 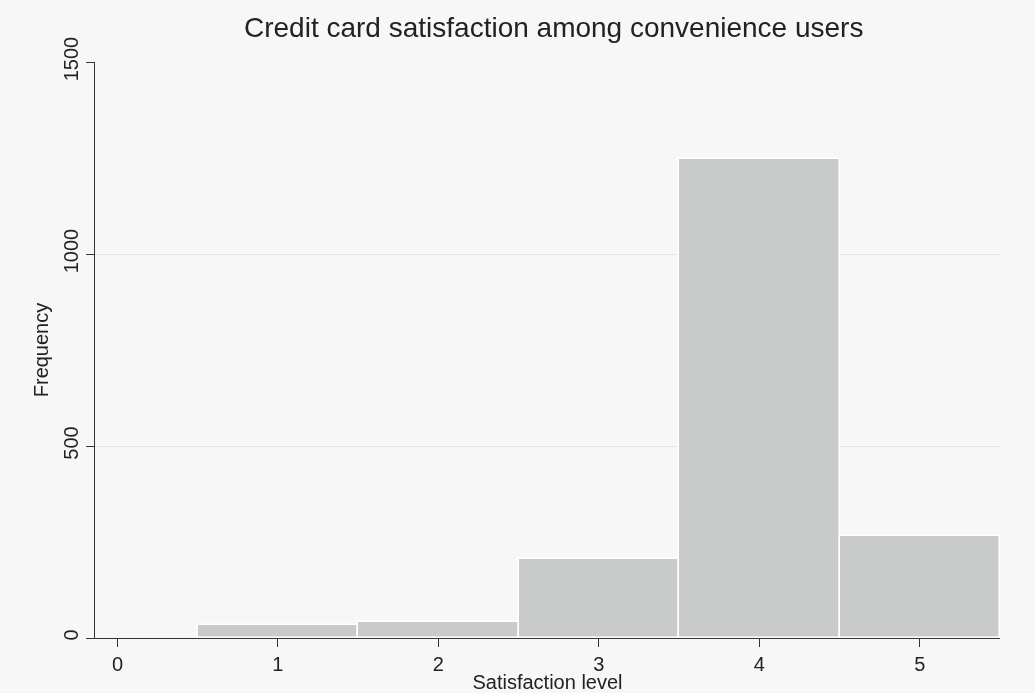 What do you see at coordinates (920, 664) in the screenshot?
I see `x-tick-label: 5` at bounding box center [920, 664].